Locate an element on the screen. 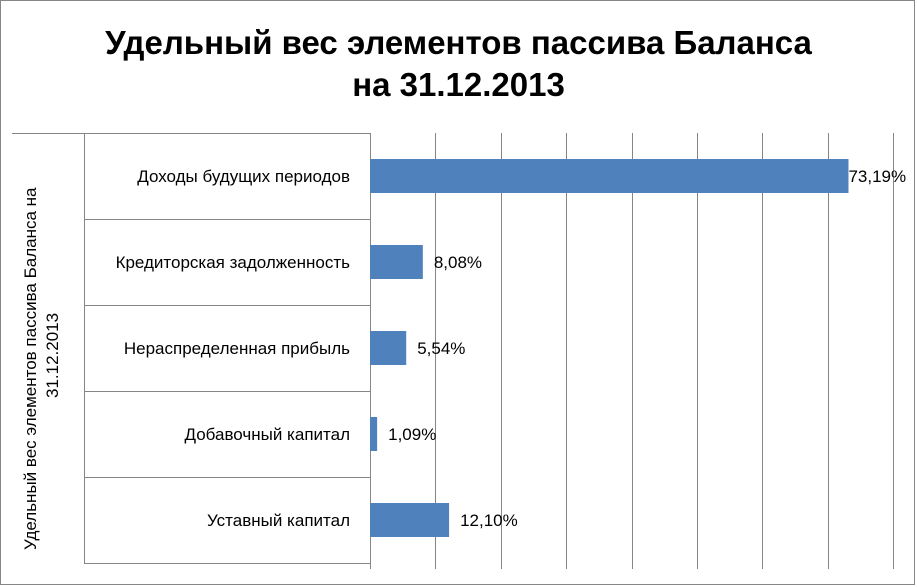 This screenshot has height=587, width=917. data-label: 8,08% is located at coordinates (458, 262).